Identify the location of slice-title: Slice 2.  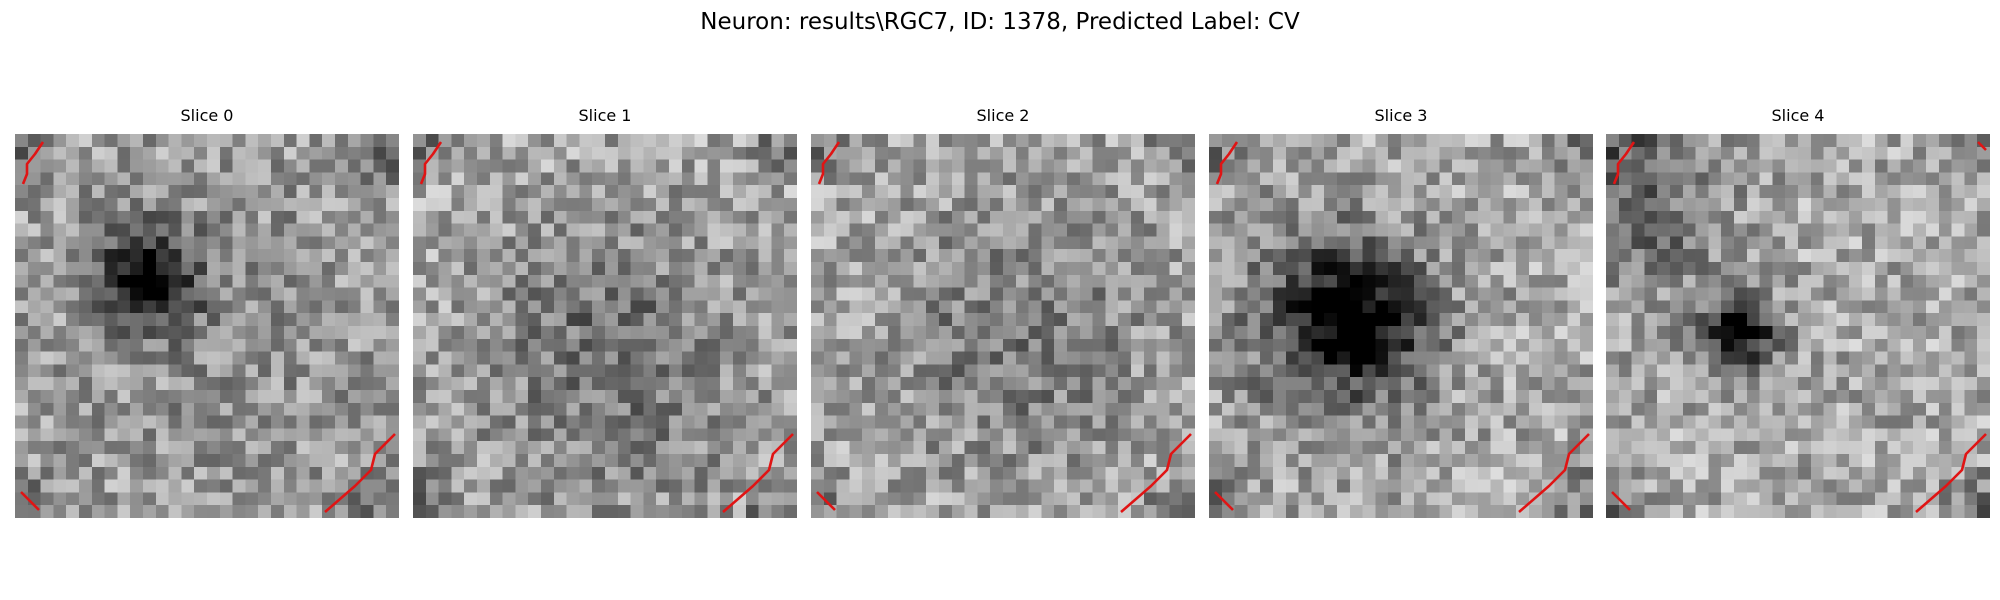
(1003, 115).